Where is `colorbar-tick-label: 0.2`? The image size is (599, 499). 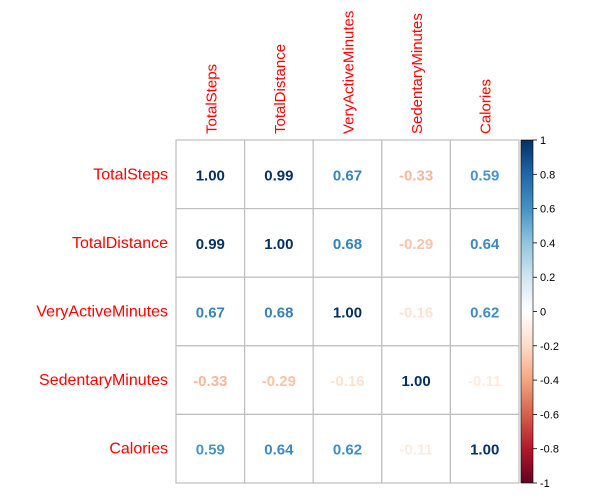 colorbar-tick-label: 0.2 is located at coordinates (547, 278).